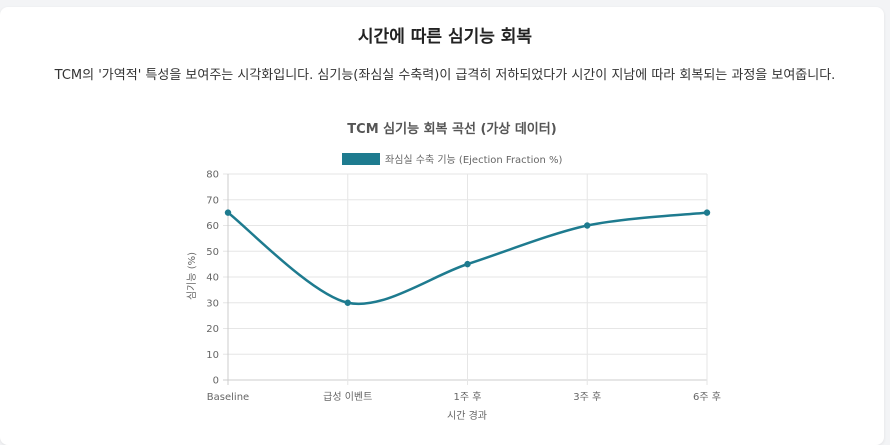 Image resolution: width=890 pixels, height=445 pixels. What do you see at coordinates (212, 278) in the screenshot?
I see `y-tick-label: 40` at bounding box center [212, 278].